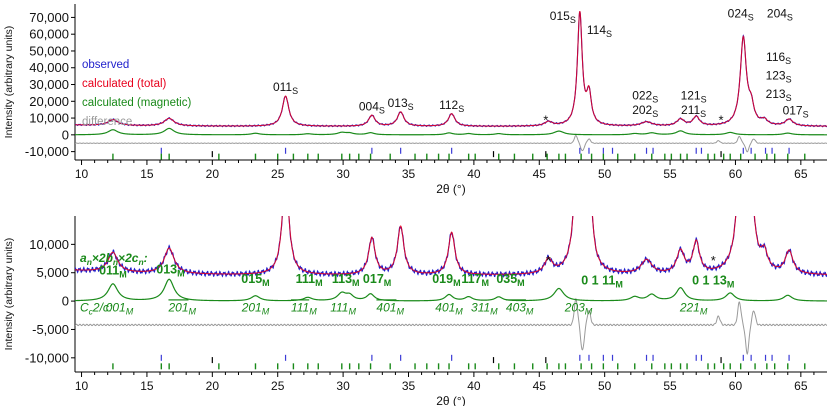 This screenshot has width=831, height=406. Describe the element at coordinates (105, 65) in the screenshot. I see `legend-entry: observed` at that location.